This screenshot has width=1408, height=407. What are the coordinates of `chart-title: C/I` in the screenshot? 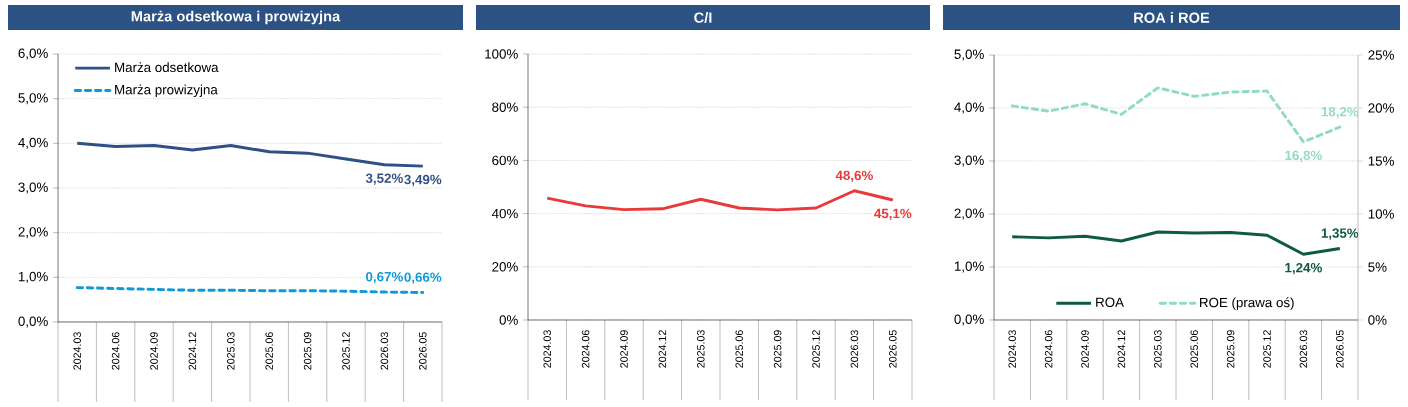 It's located at (703, 17).